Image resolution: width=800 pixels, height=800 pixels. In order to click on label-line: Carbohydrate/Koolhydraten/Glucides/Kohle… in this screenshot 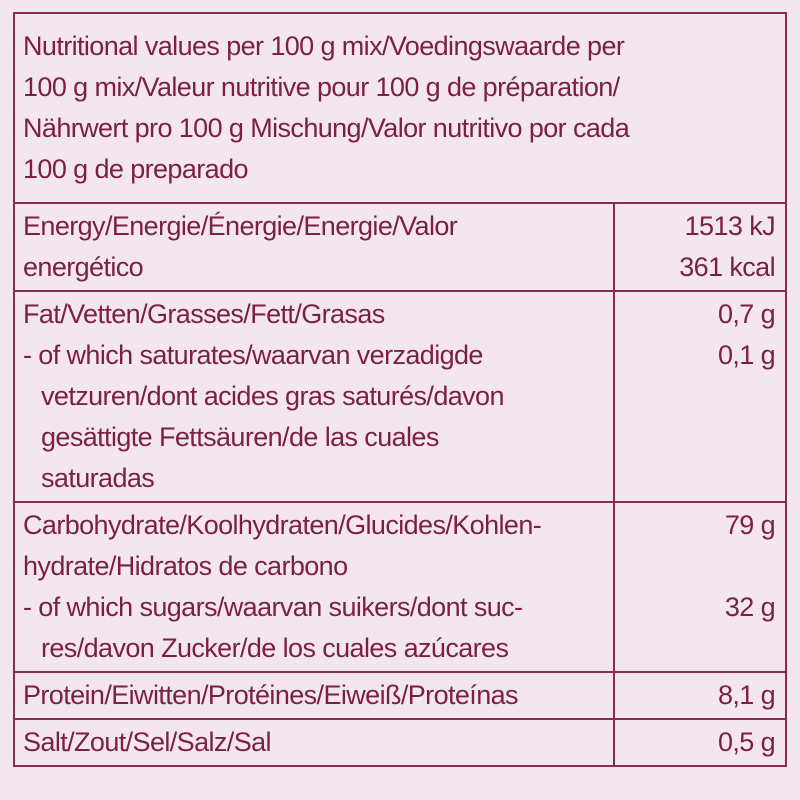, I will do `click(282, 525)`.